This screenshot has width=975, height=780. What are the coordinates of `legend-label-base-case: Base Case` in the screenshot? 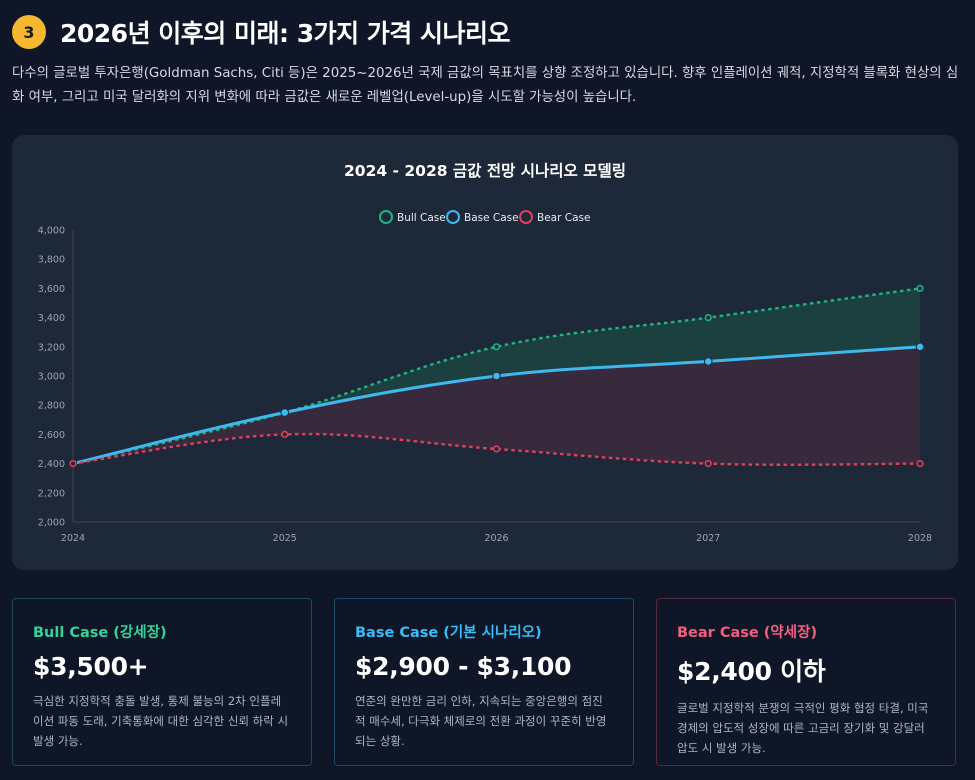 It's located at (491, 218).